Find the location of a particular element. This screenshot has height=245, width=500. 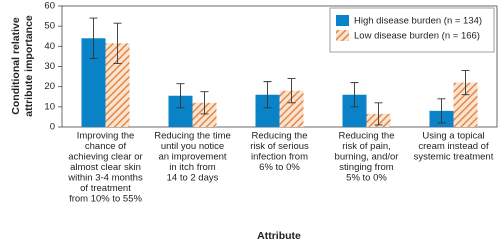

x-tick-label: within 3-4 months is located at coordinates (105, 178).